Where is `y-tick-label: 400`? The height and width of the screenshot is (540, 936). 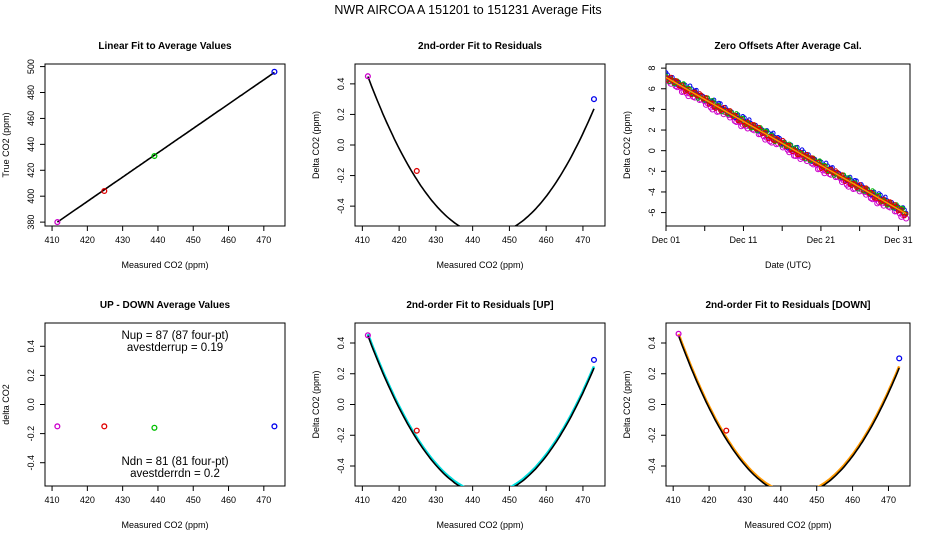 y-tick-label: 400 is located at coordinates (31, 196).